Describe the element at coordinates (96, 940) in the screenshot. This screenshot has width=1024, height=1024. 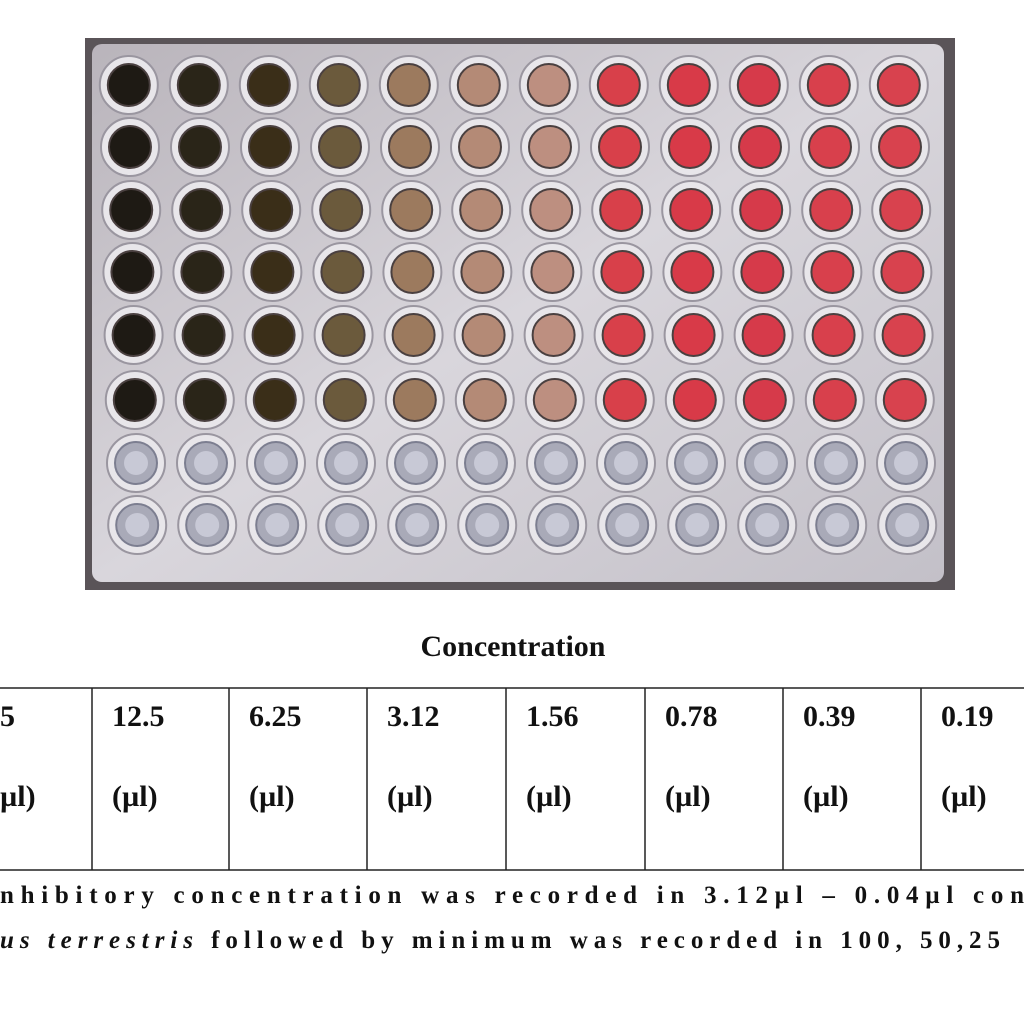
I see `species-name: us terrestris` at that location.